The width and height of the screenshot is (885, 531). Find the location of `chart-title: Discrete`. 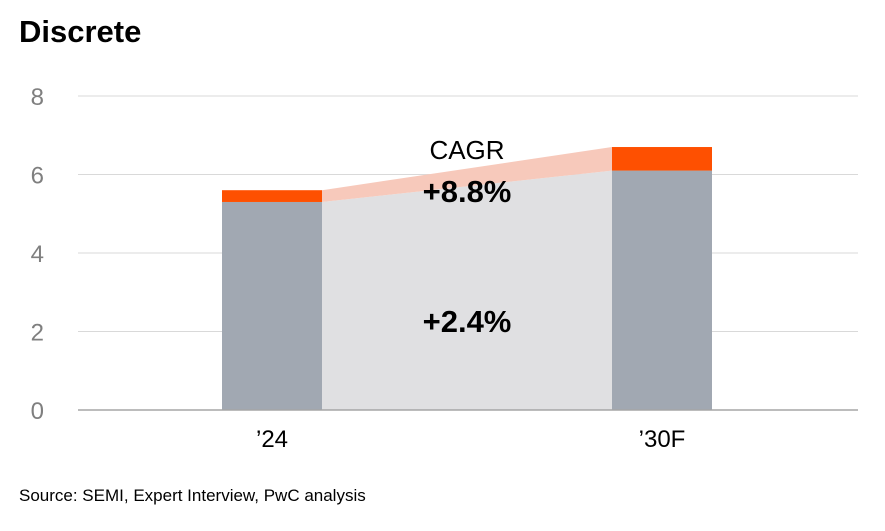

chart-title: Discrete is located at coordinates (80, 31).